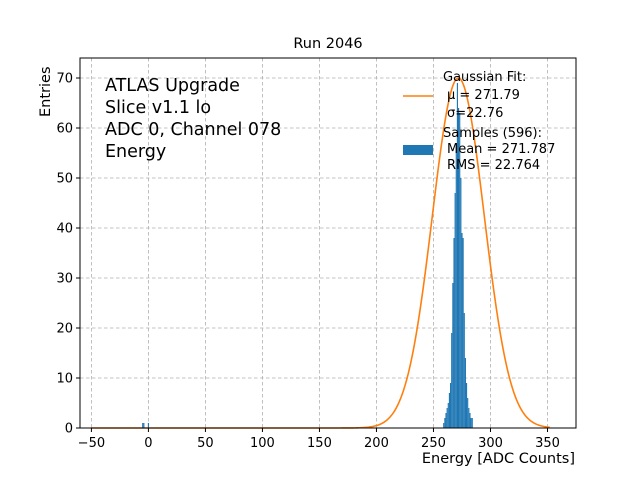 The height and width of the screenshot is (480, 640). Describe the element at coordinates (69, 429) in the screenshot. I see `y-tick-label: 0` at that location.